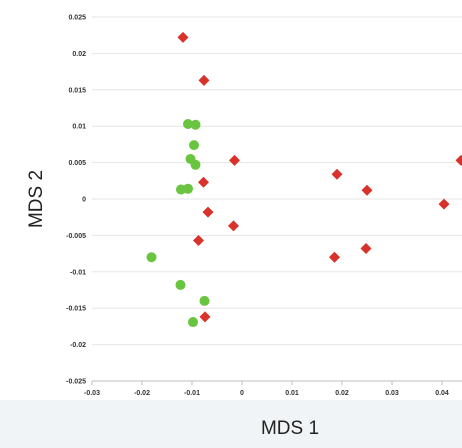  What do you see at coordinates (77, 18) in the screenshot?
I see `y-tick-label: 0.025` at bounding box center [77, 18].